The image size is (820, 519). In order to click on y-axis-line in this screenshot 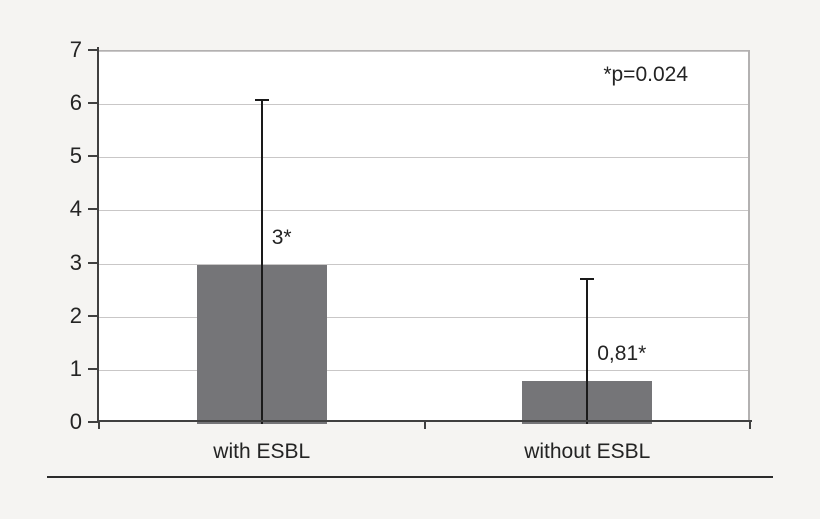, I will do `click(98, 235)`.